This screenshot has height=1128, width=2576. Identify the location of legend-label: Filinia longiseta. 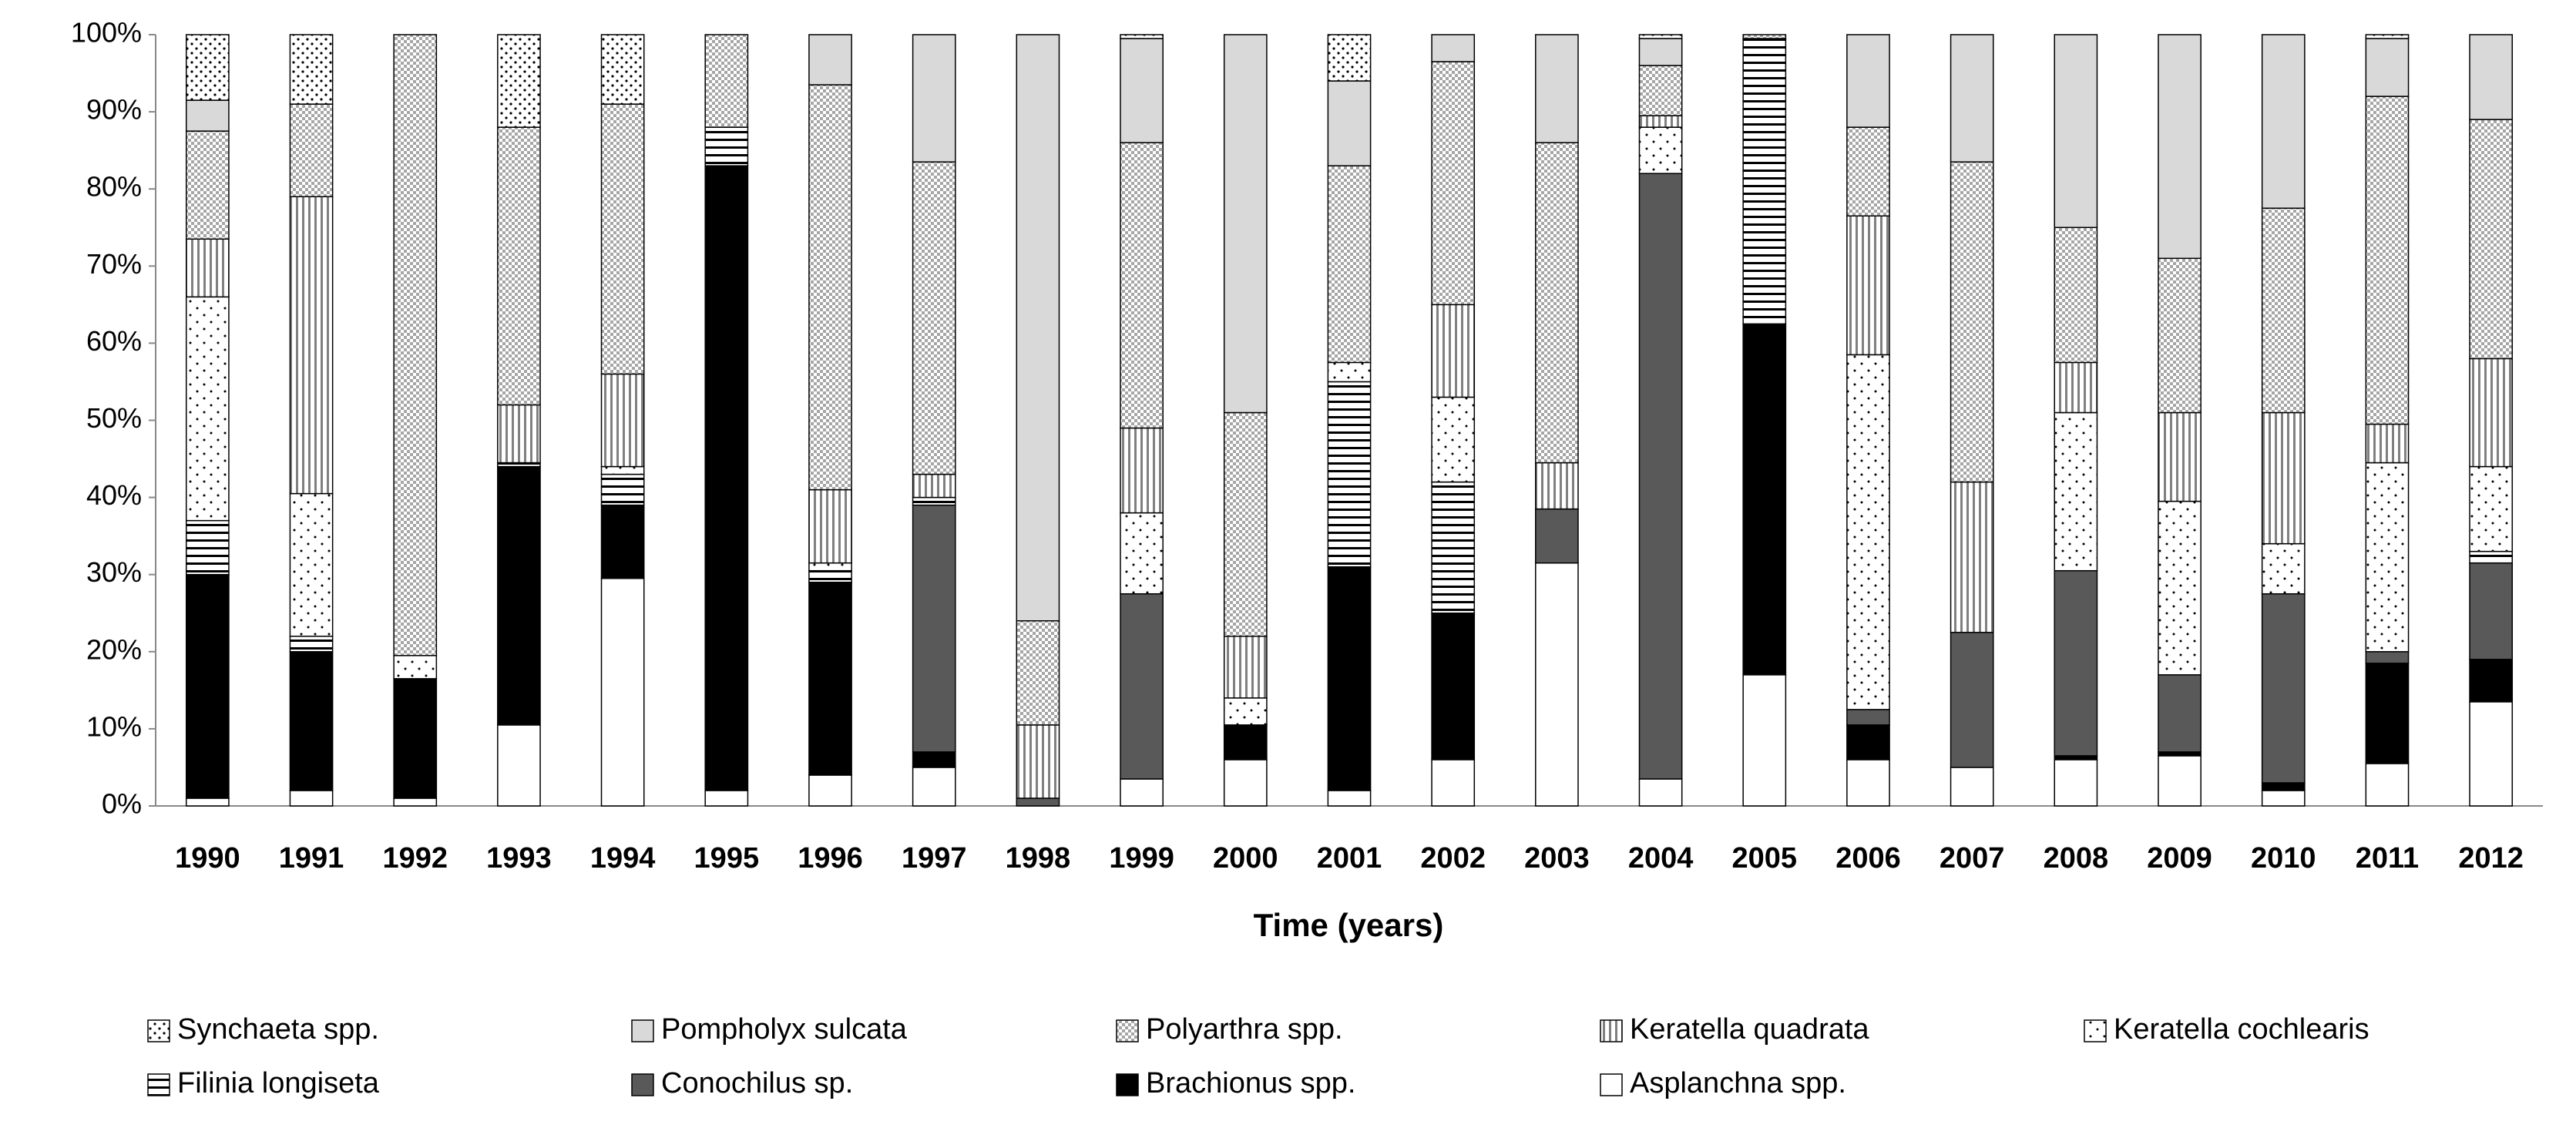
(278, 1083).